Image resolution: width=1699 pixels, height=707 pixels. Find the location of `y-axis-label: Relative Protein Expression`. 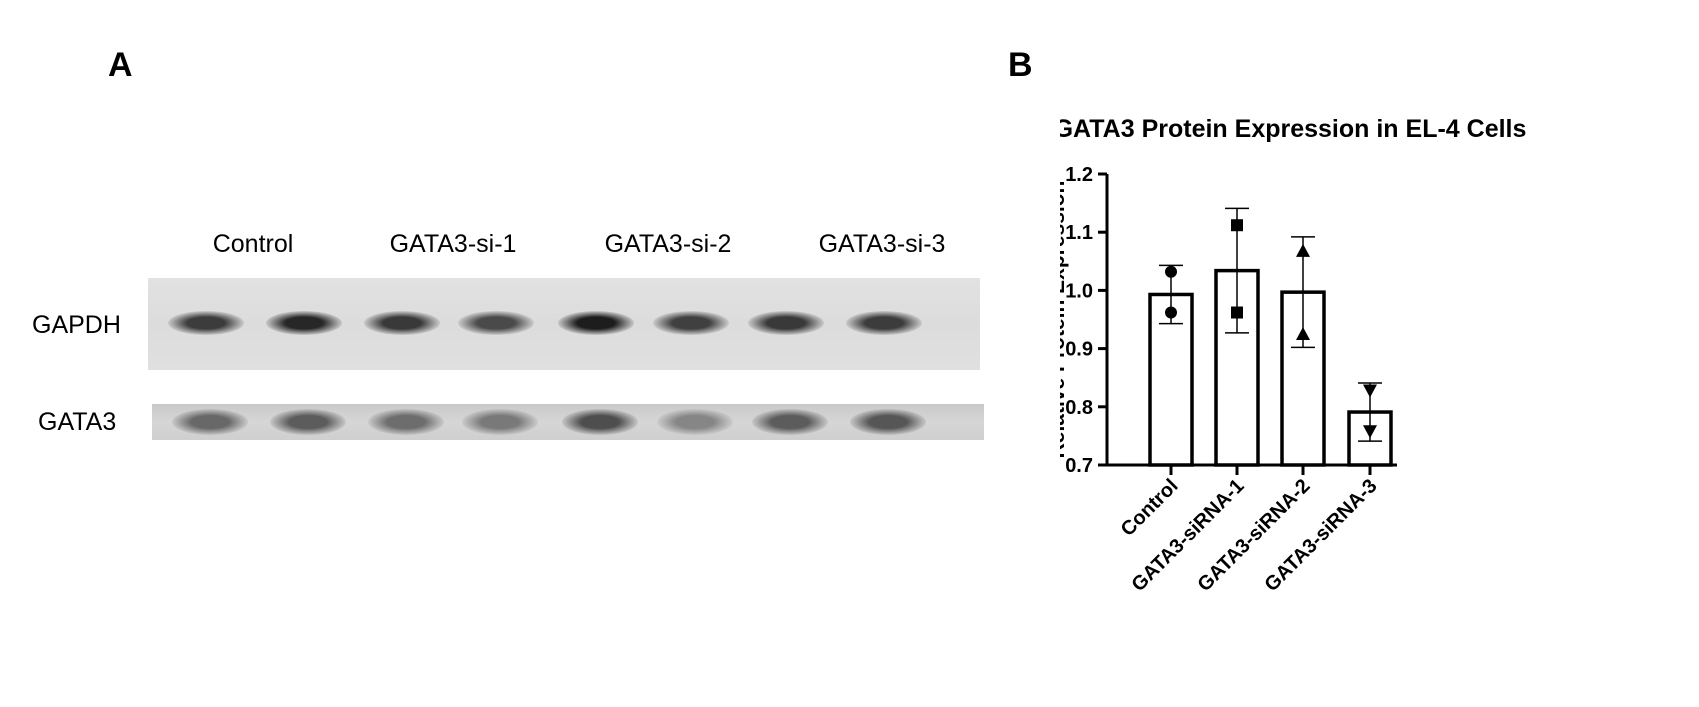

y-axis-label: Relative Protein Expression is located at coordinates (1064, 320).